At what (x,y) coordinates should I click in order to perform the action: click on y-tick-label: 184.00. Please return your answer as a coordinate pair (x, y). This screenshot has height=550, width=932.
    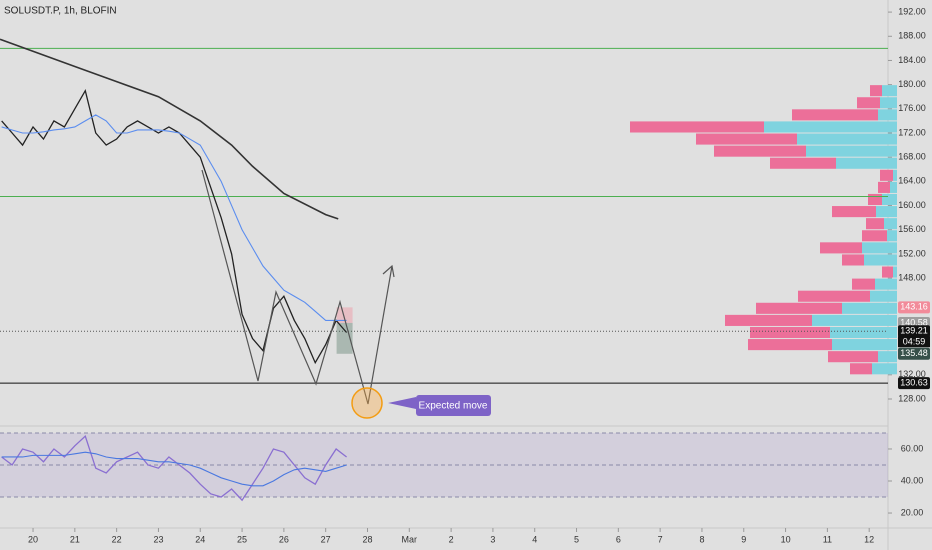
    Looking at the image, I should click on (912, 60).